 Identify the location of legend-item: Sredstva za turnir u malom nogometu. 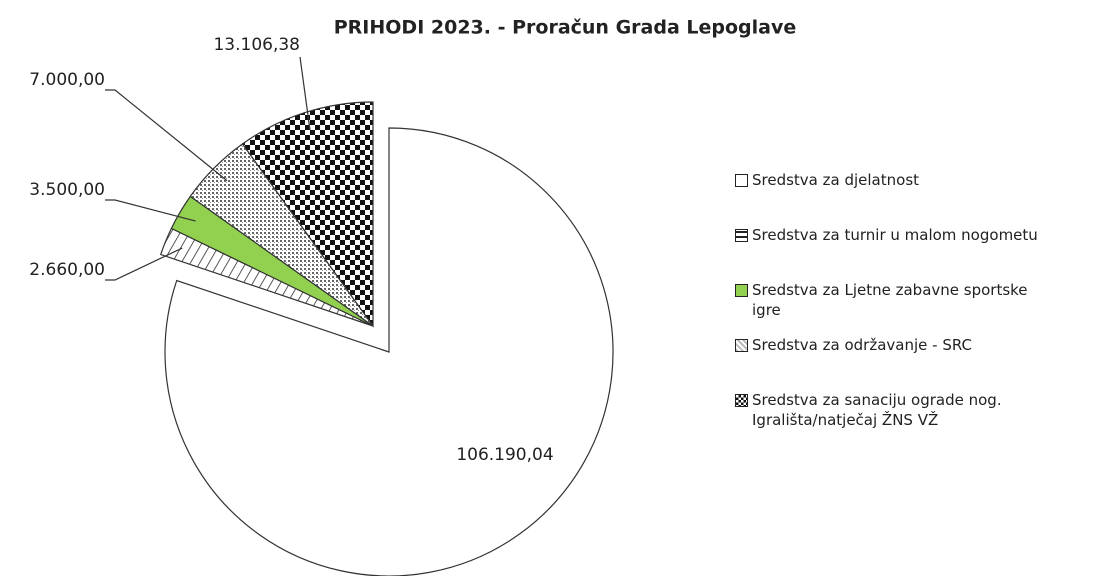
(915, 242).